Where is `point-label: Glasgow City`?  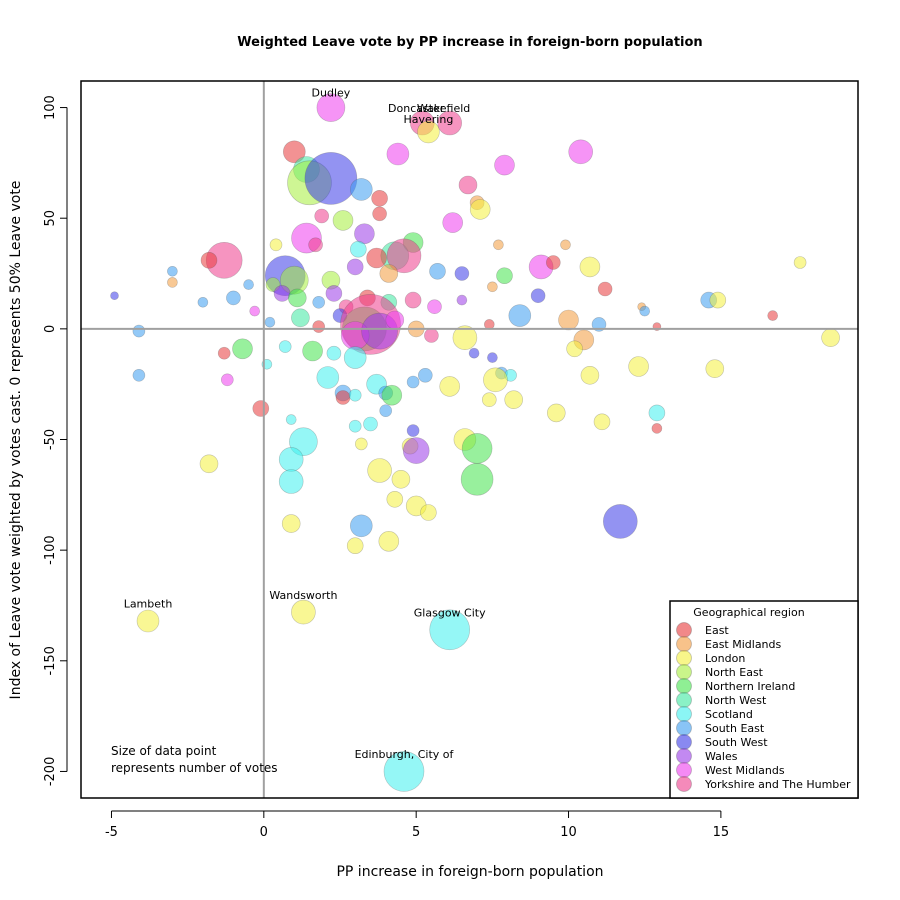 point-label: Glasgow City is located at coordinates (450, 613).